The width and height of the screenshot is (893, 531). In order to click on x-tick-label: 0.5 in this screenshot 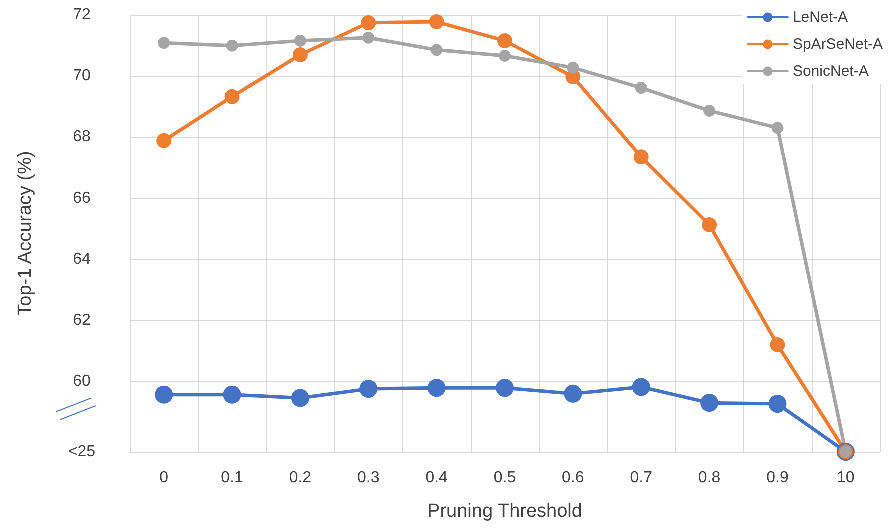, I will do `click(505, 478)`.